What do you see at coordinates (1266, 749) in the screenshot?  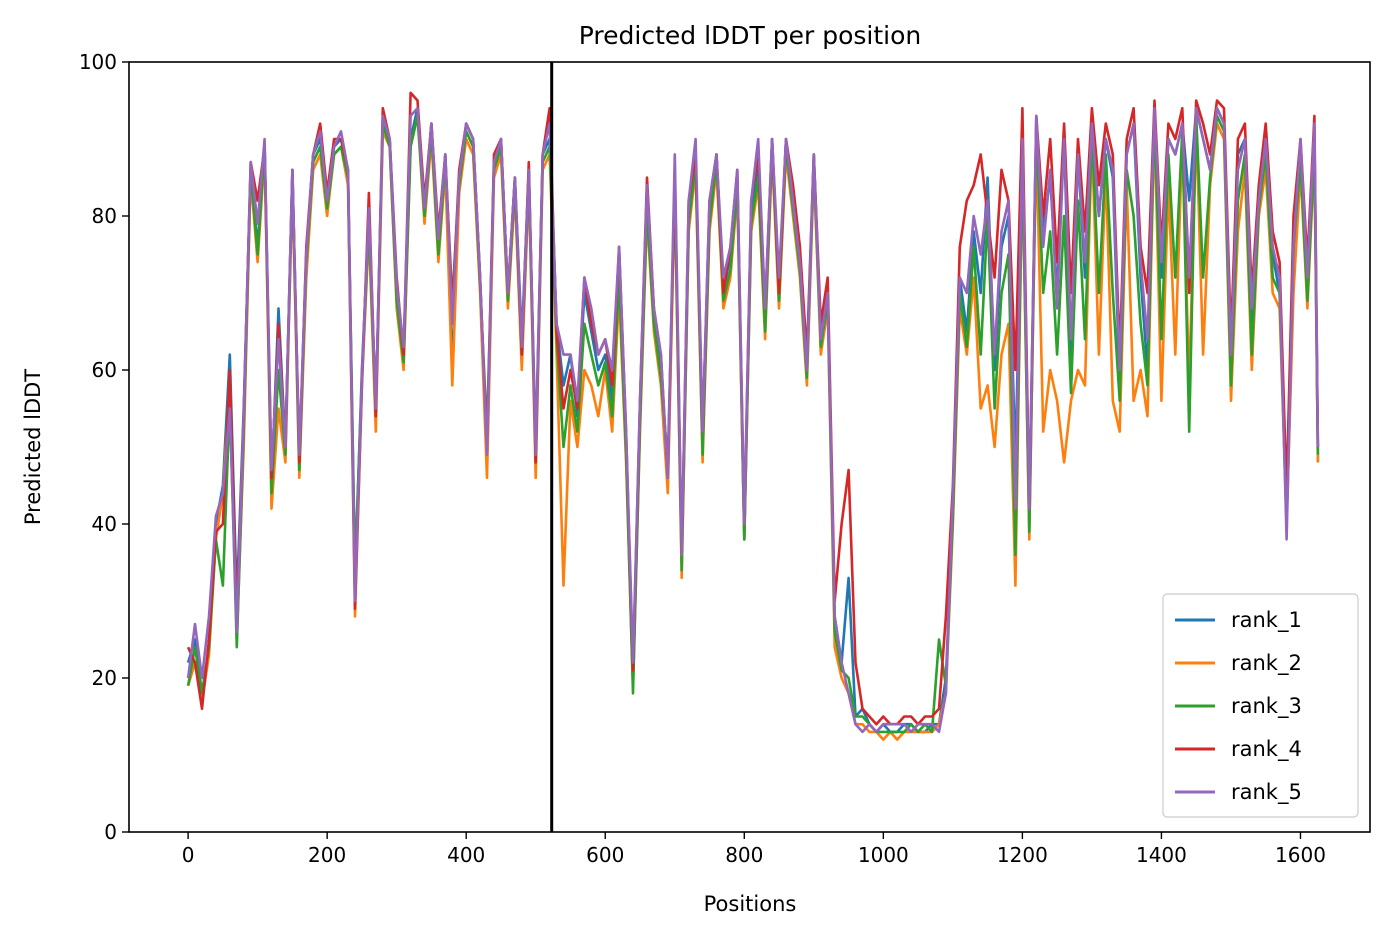 I see `legend-label-rank_4: rank_4` at bounding box center [1266, 749].